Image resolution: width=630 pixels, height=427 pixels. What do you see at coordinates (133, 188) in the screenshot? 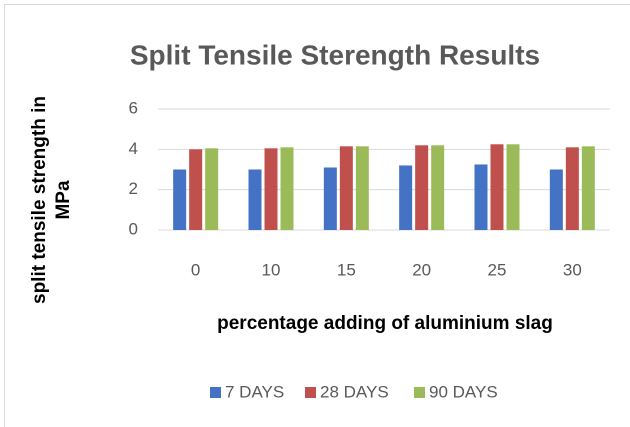
I see `y-tick-label: 2` at bounding box center [133, 188].